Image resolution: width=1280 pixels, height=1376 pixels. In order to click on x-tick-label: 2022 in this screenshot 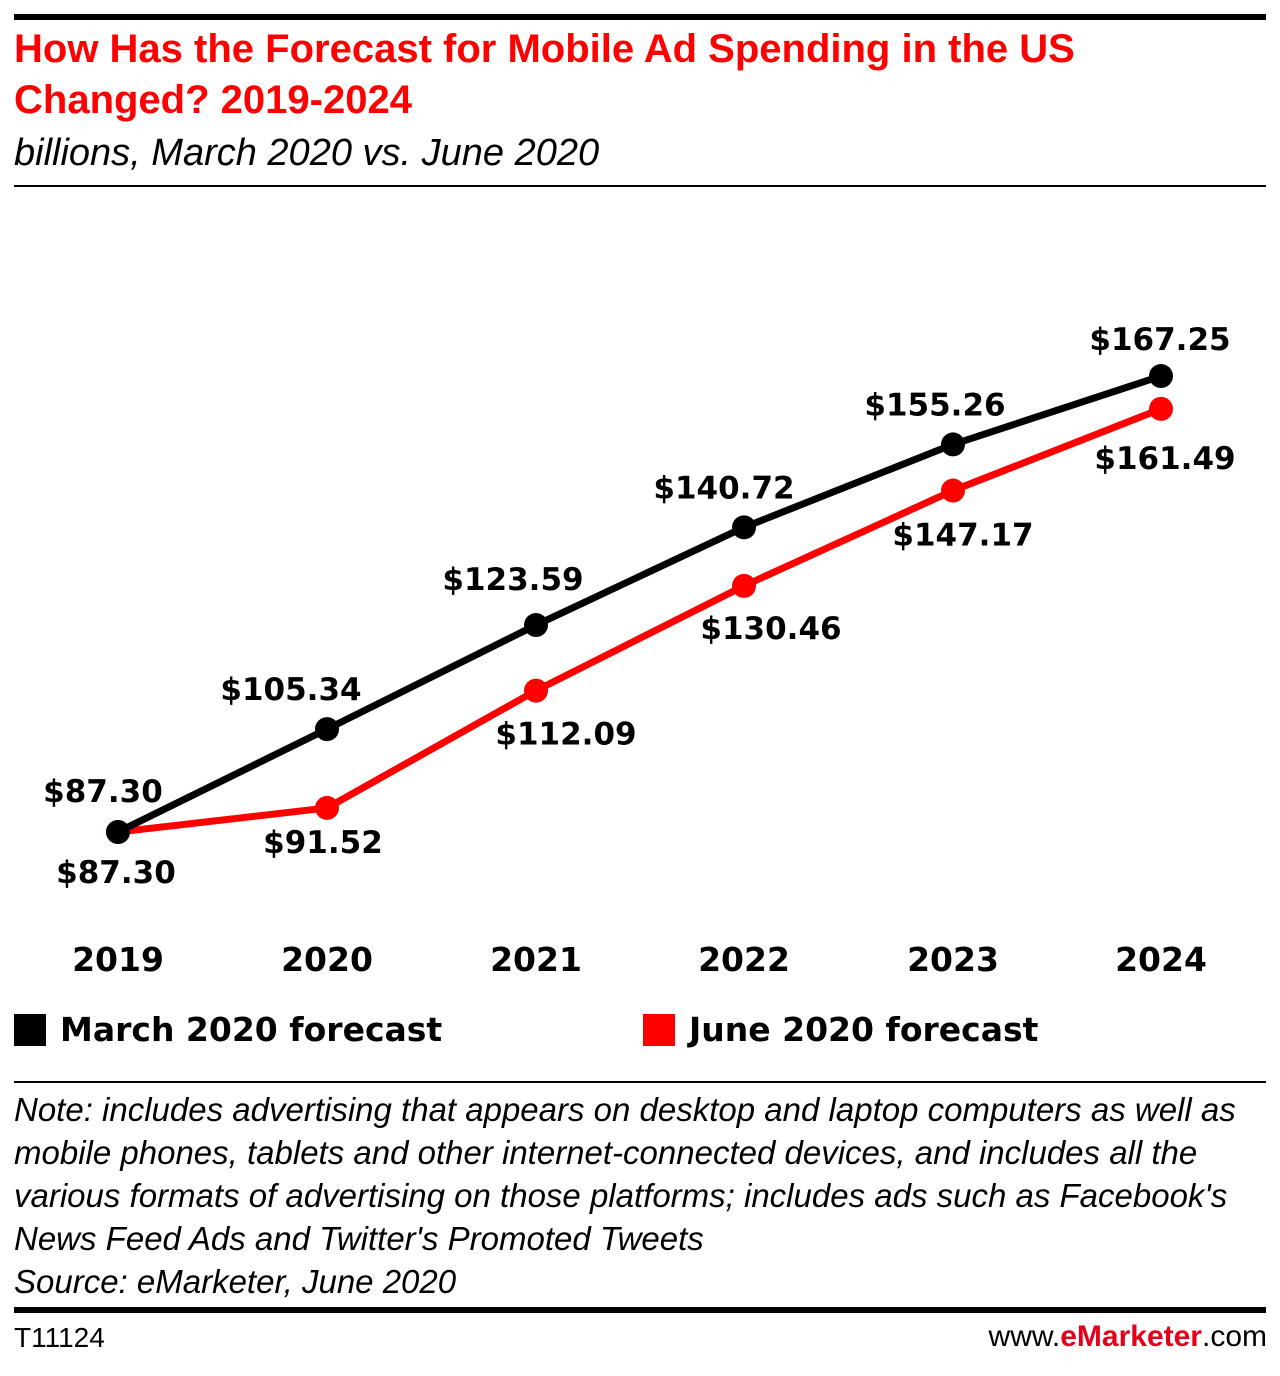, I will do `click(744, 959)`.